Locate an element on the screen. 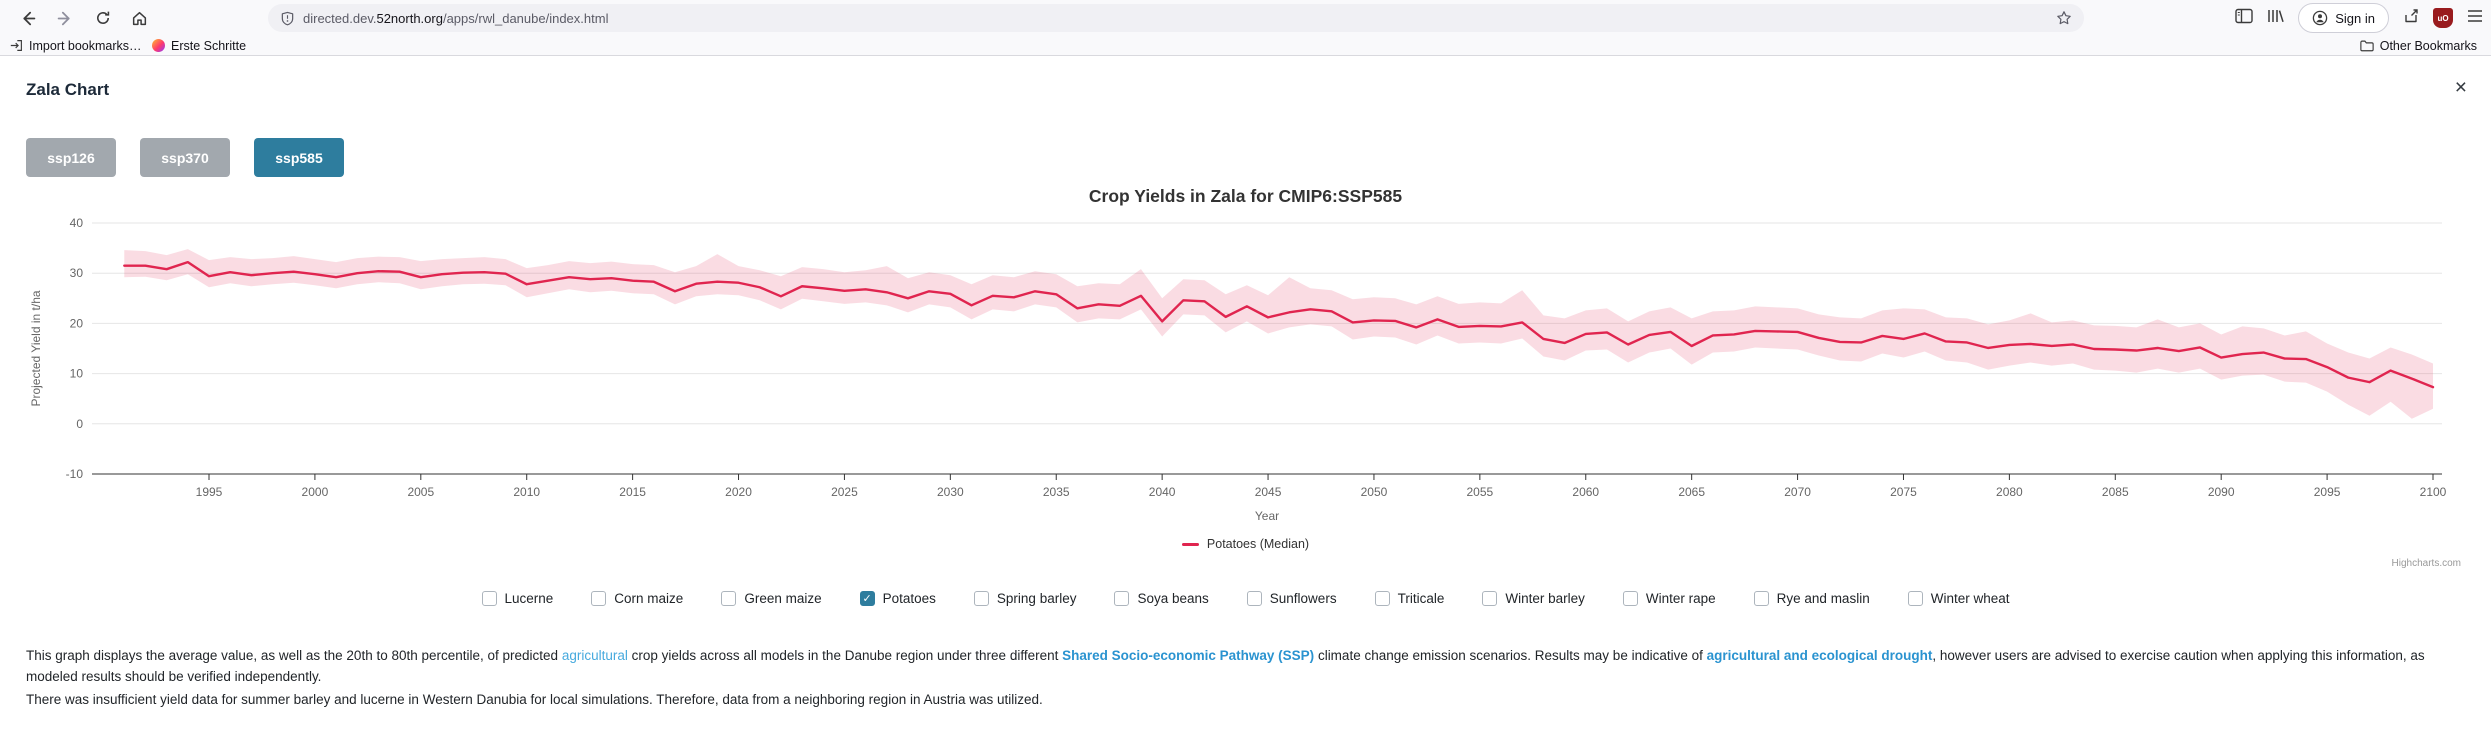 The height and width of the screenshot is (755, 2491). svg-text: Year is located at coordinates (1267, 516).